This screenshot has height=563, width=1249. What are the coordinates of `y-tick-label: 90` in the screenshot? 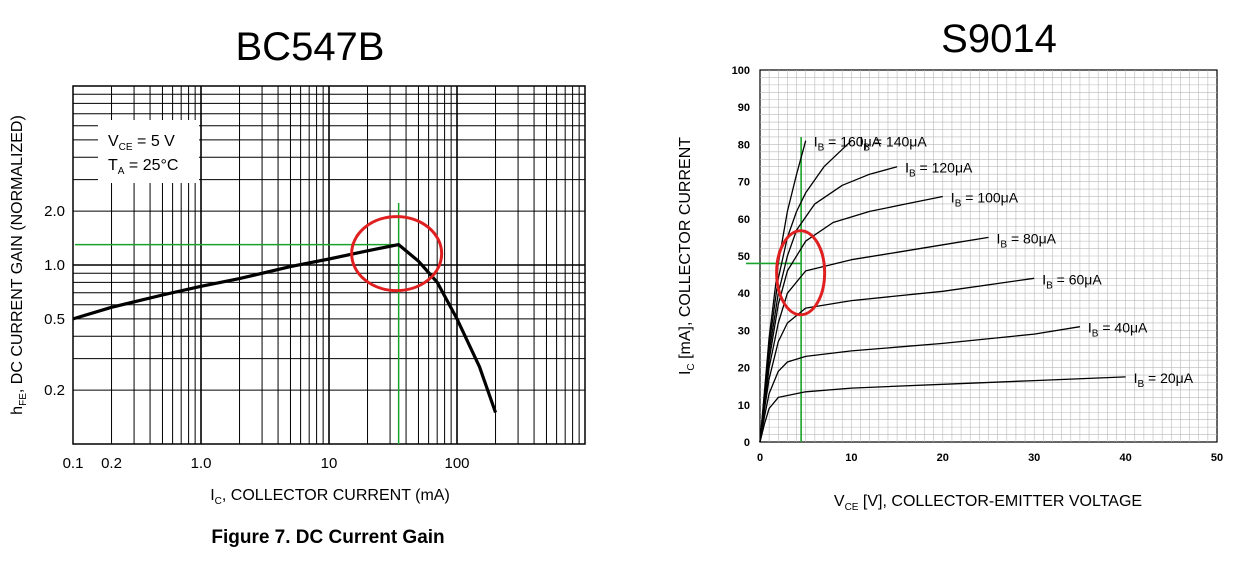 It's located at (744, 108).